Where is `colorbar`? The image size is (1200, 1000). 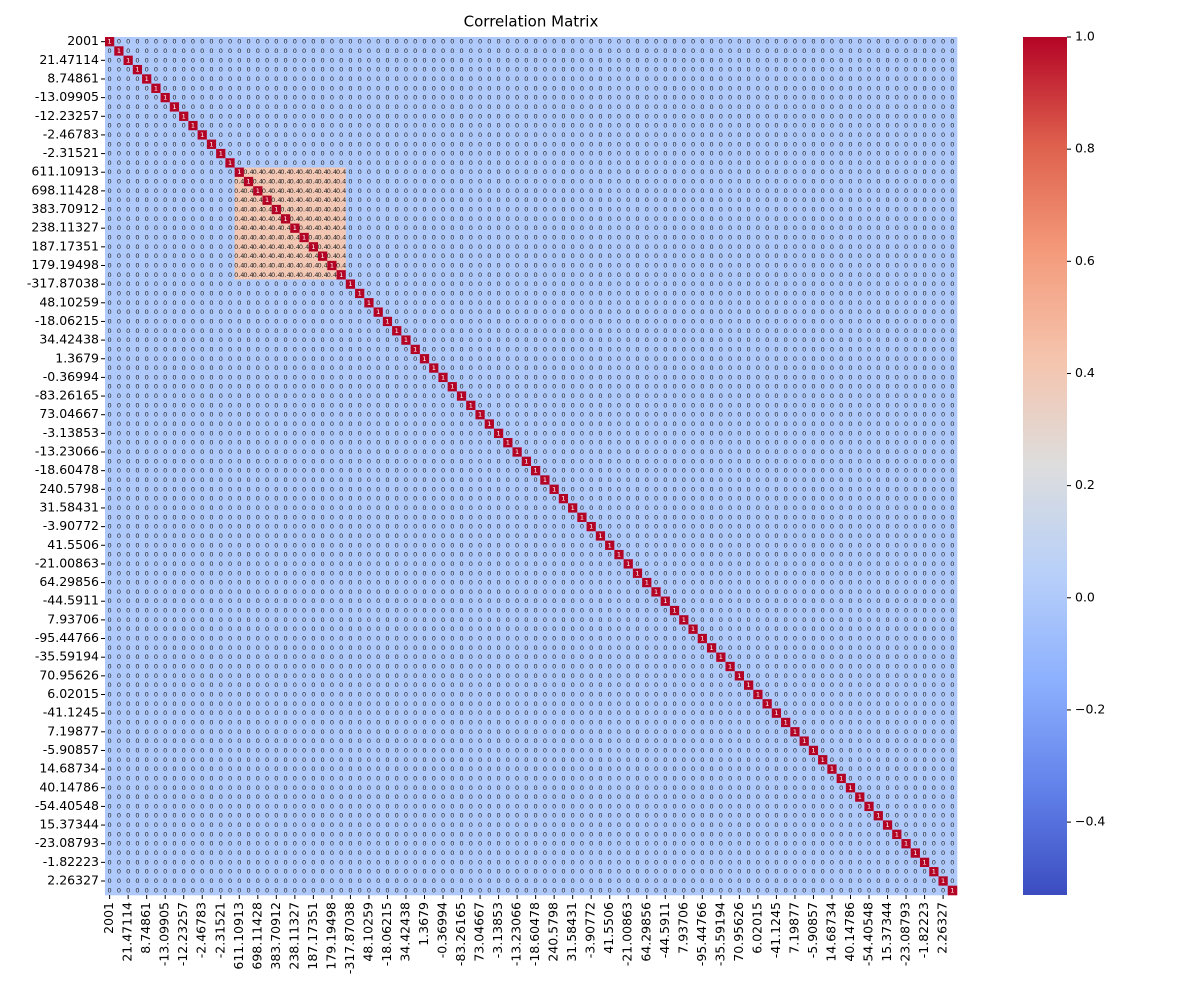 colorbar is located at coordinates (1045, 466).